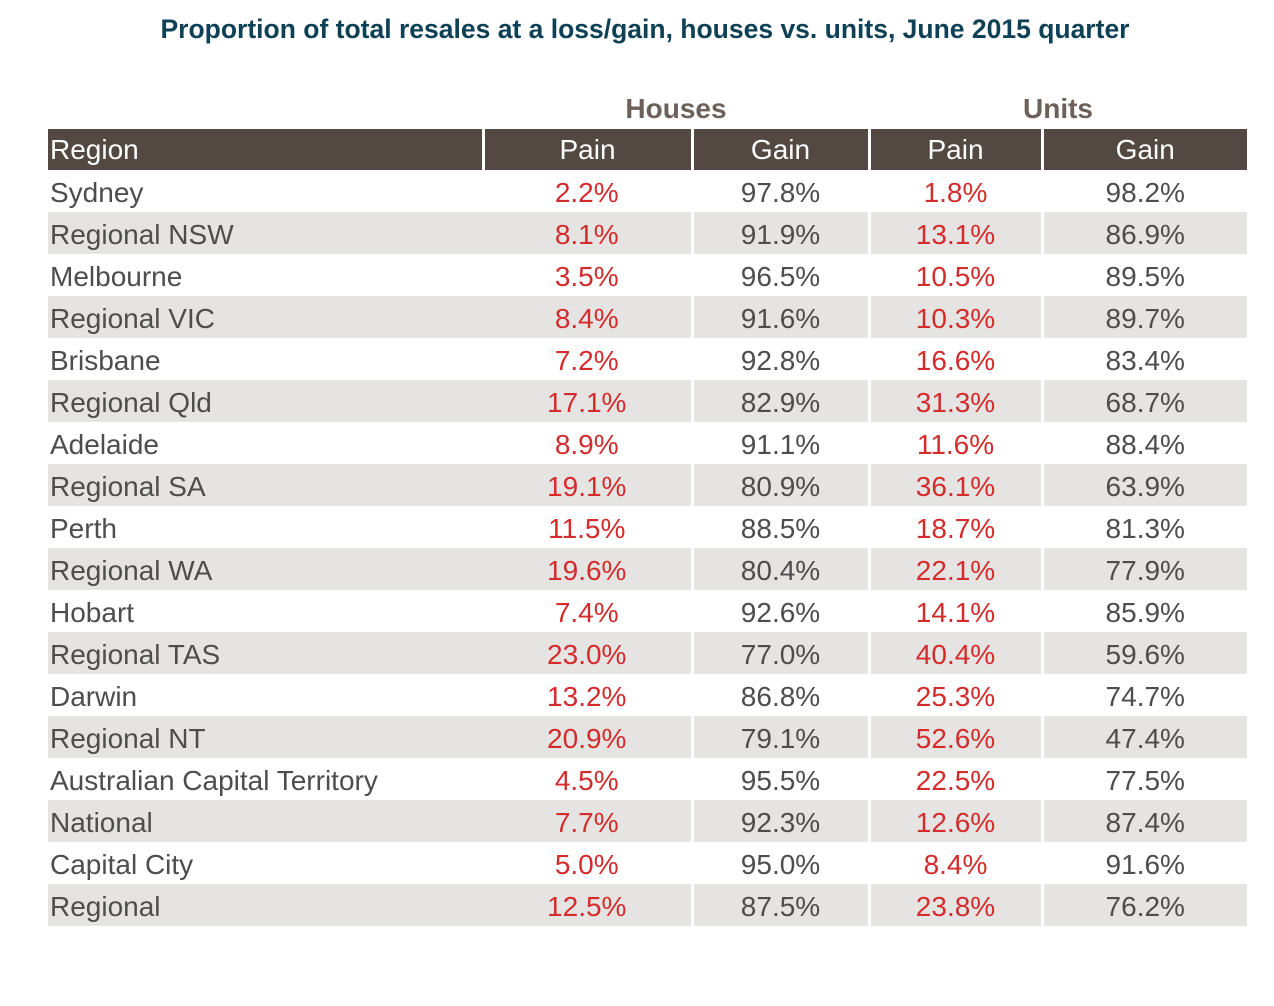 Image resolution: width=1274 pixels, height=1006 pixels. Describe the element at coordinates (956, 149) in the screenshot. I see `column-header-units-pain: Pain` at that location.